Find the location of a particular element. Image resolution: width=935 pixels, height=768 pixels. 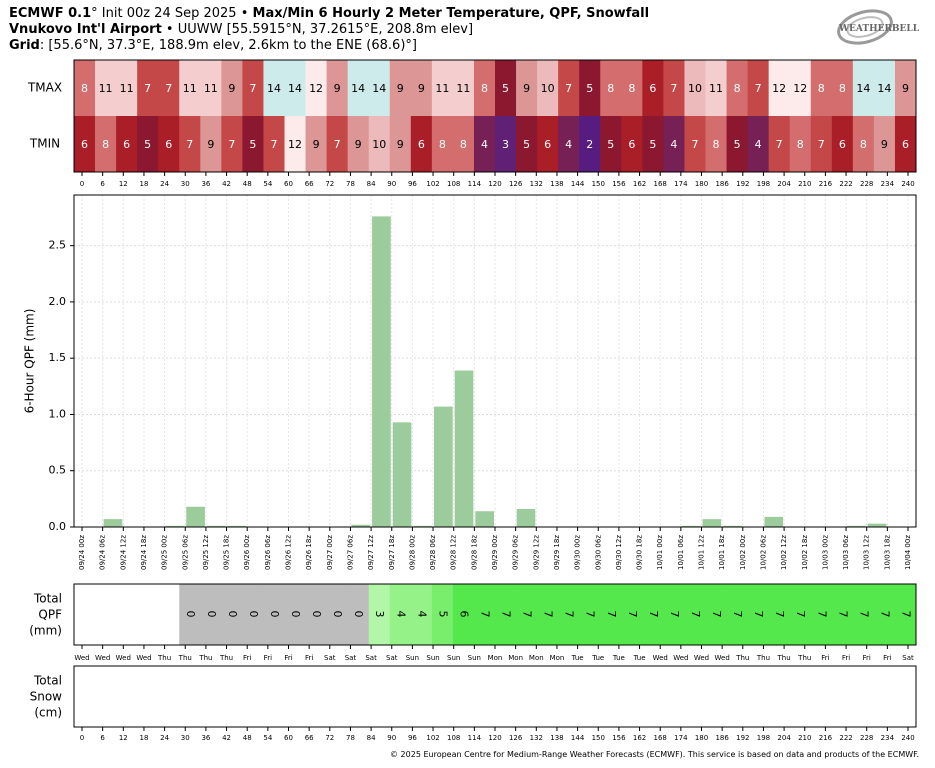

total-snow-x-tick-label: 180 is located at coordinates (701, 738).